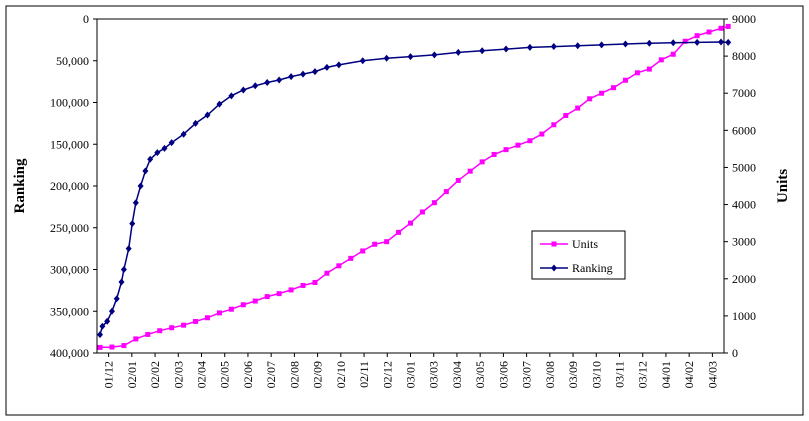 This screenshot has width=809, height=421. What do you see at coordinates (72, 61) in the screenshot?
I see `left-tick-label: 50,000` at bounding box center [72, 61].